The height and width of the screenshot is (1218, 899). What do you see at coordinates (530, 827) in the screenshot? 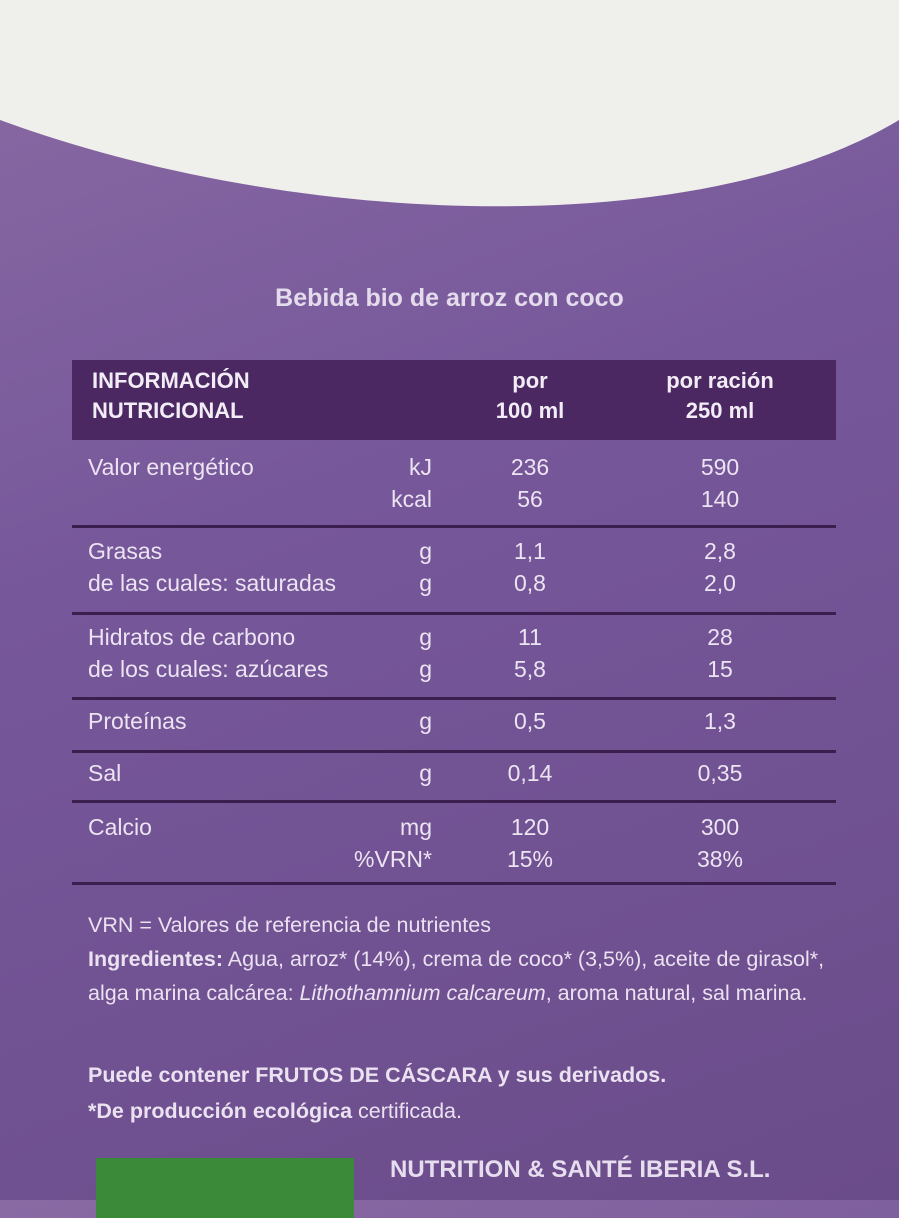
I see `value-per-100ml: 120` at bounding box center [530, 827].